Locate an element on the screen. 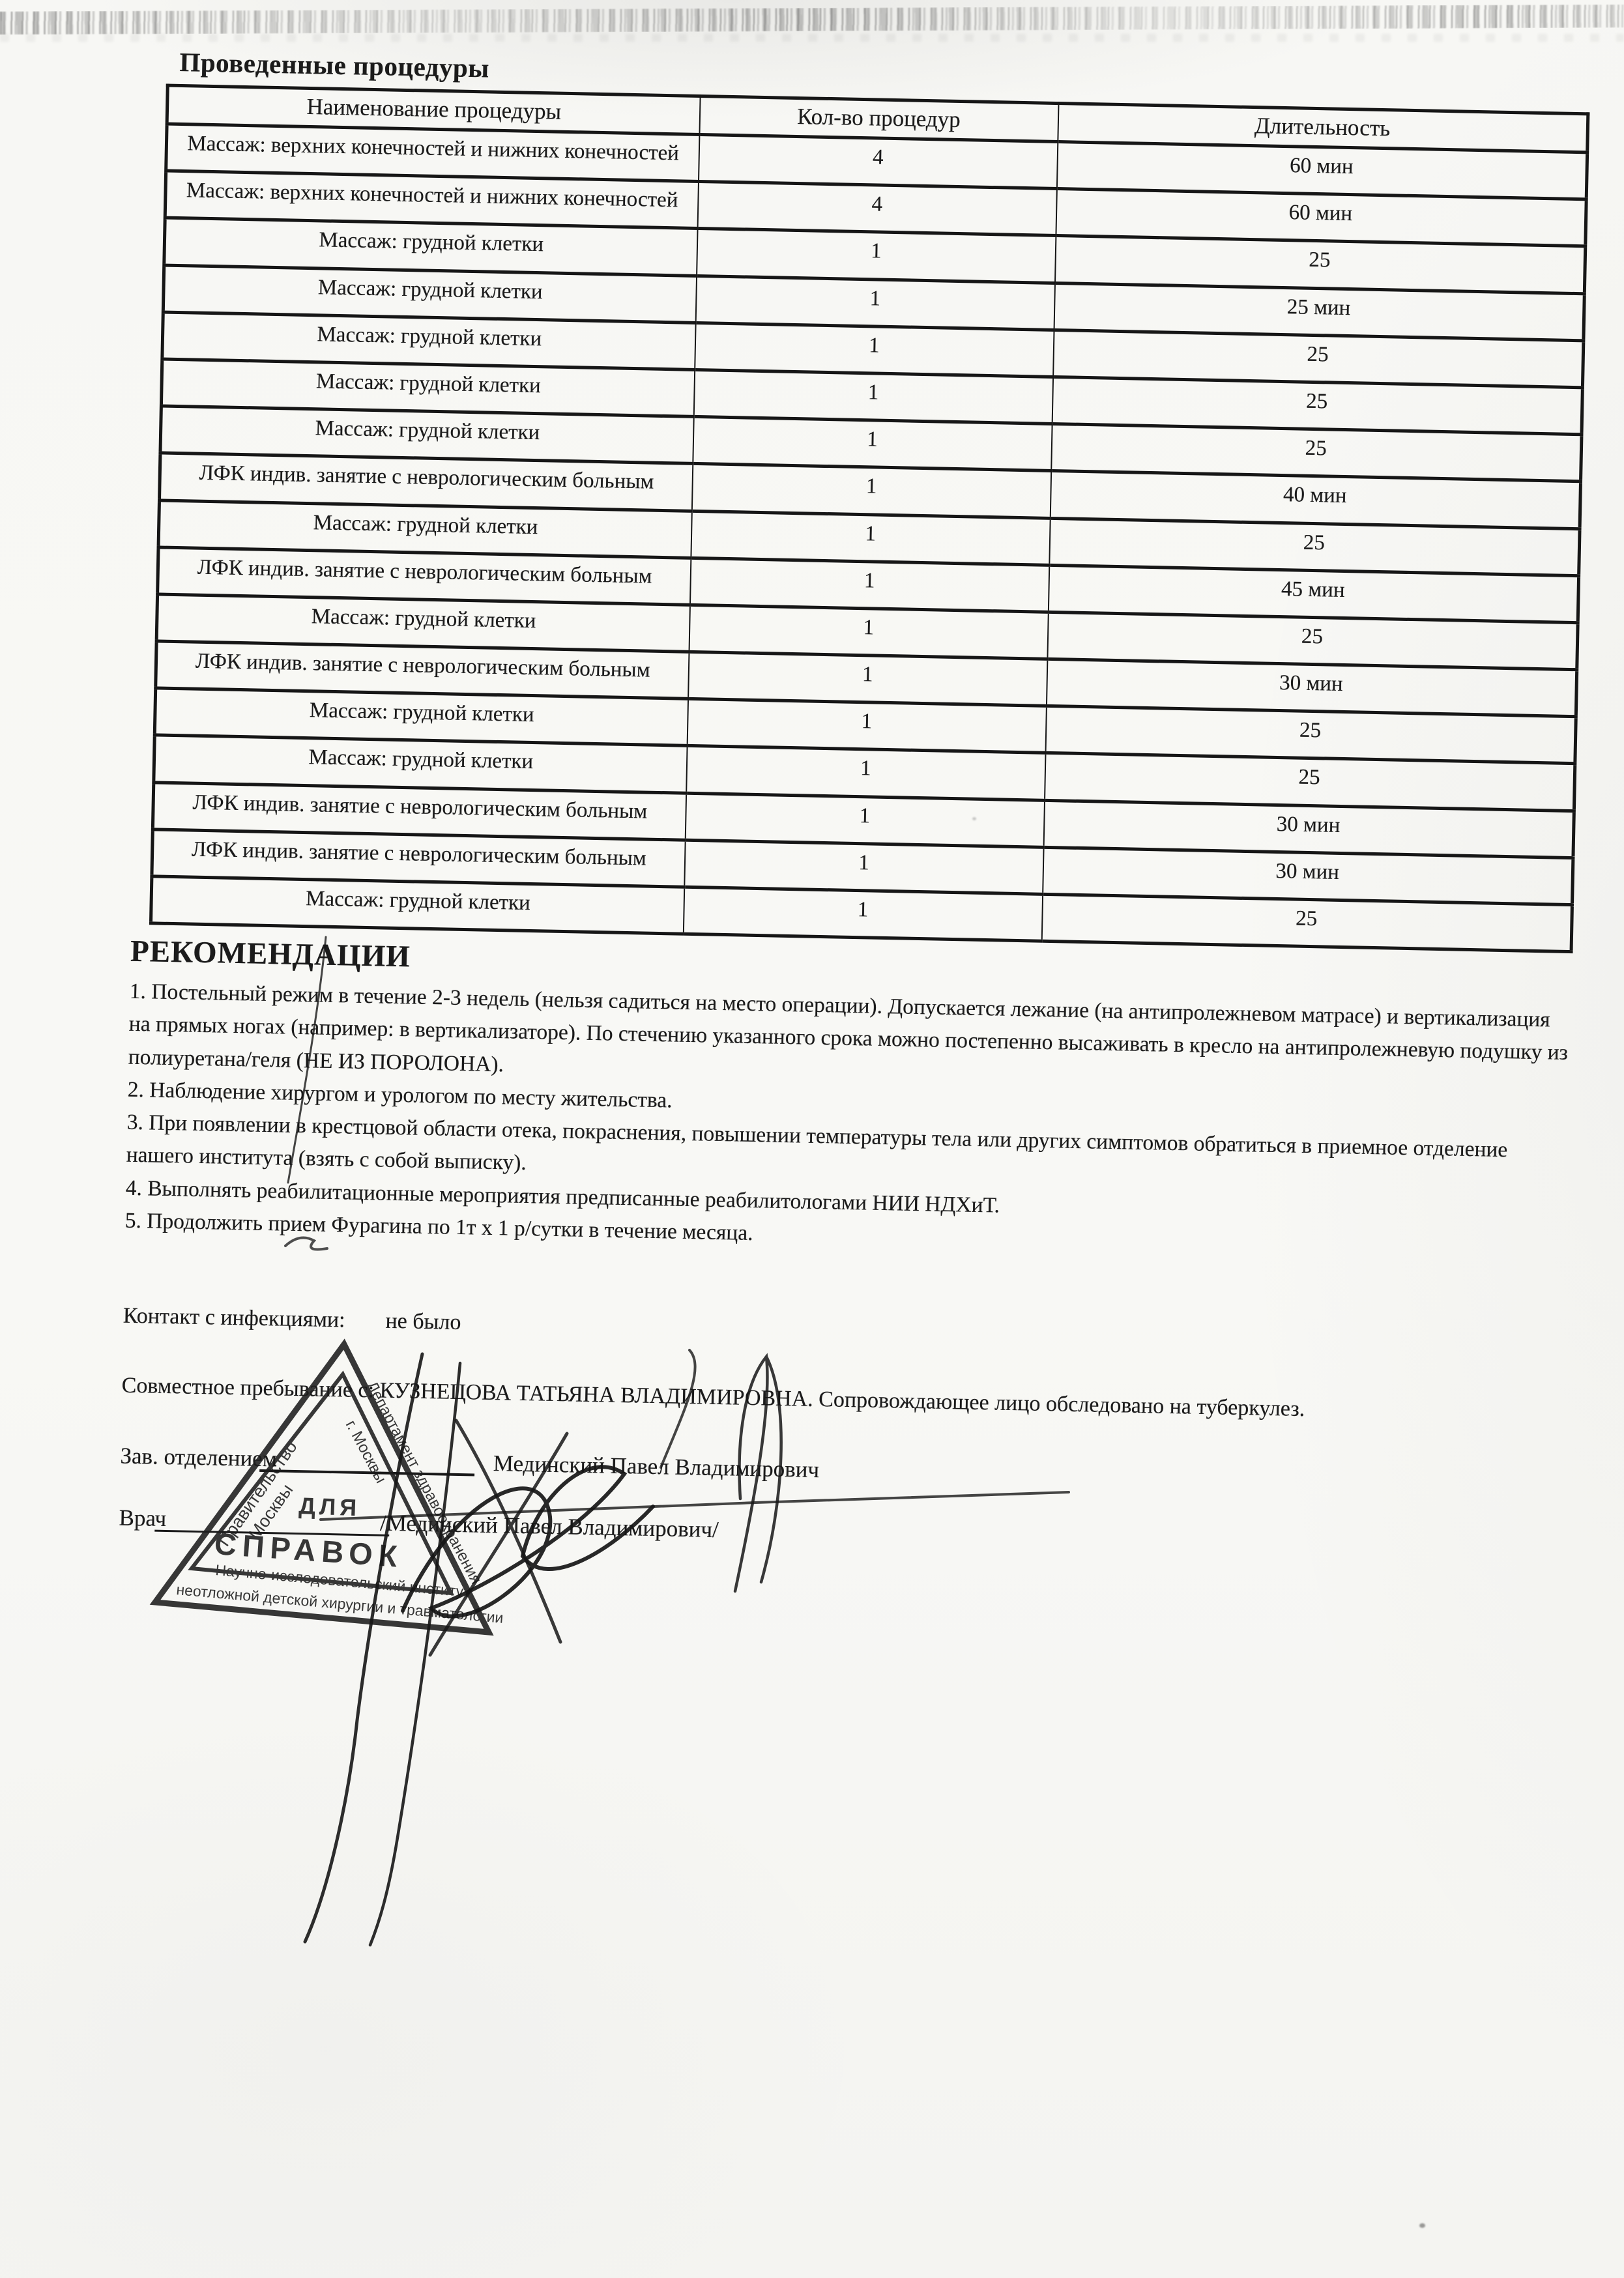  cell-procedure-name: Массаж: грудной клетки is located at coordinates (417, 905).